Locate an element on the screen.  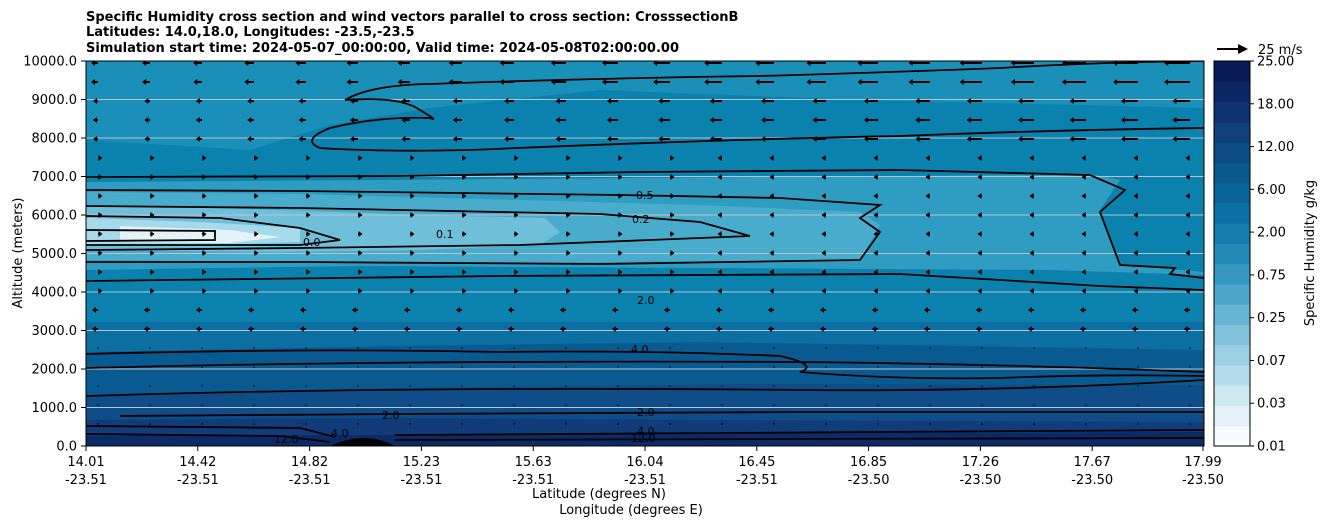
humidity-band-upper is located at coordinates (645, 105).